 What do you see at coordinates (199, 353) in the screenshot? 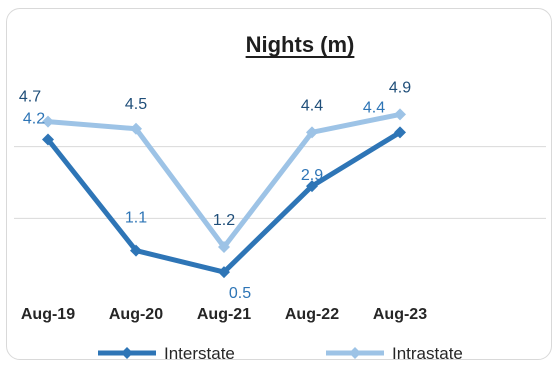
I see `legend-label-interstate: Interstate` at bounding box center [199, 353].